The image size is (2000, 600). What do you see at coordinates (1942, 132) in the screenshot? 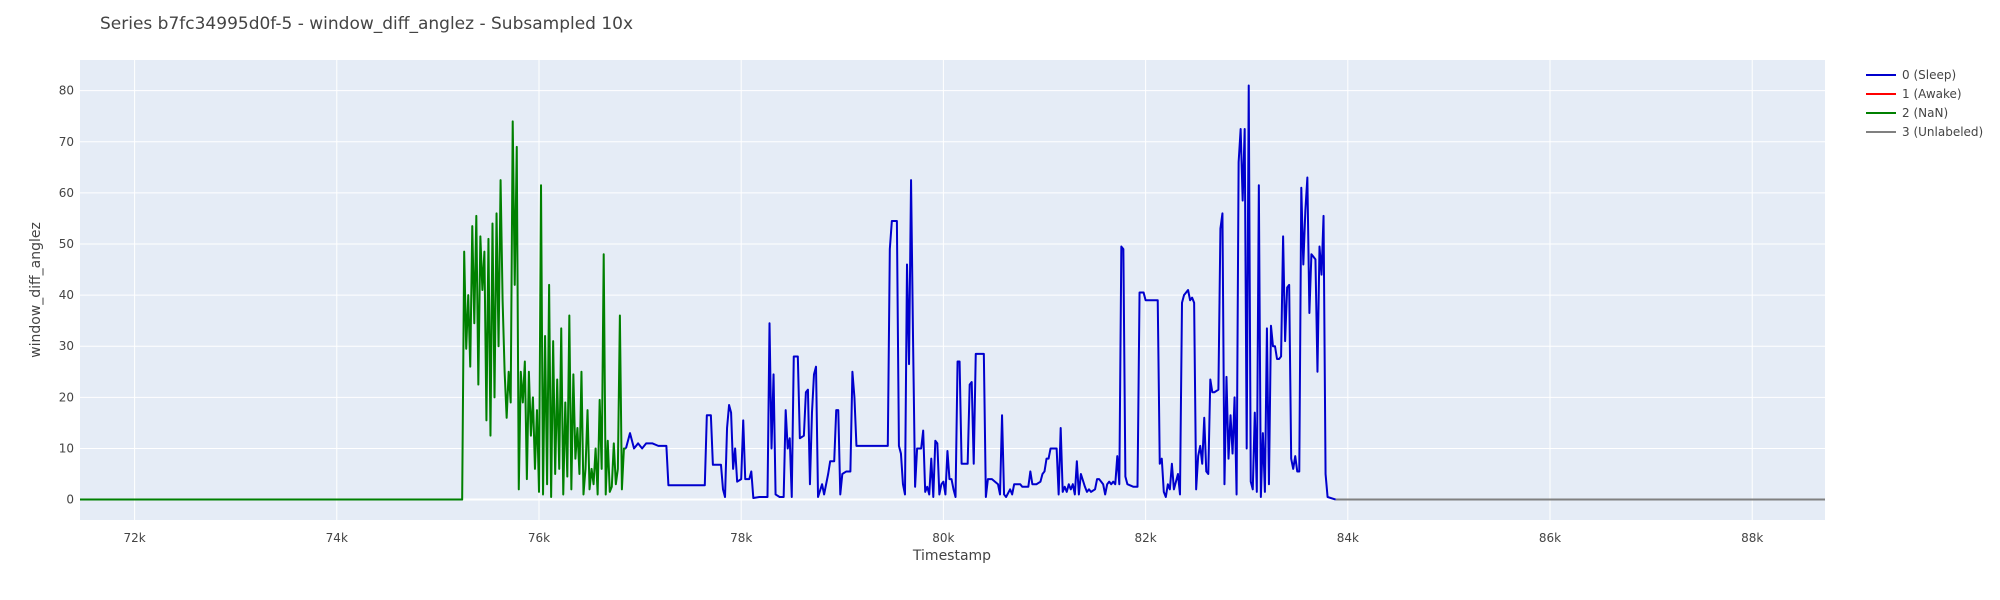
I see `legend-label: 3 (Unlabeled)` at bounding box center [1942, 132].